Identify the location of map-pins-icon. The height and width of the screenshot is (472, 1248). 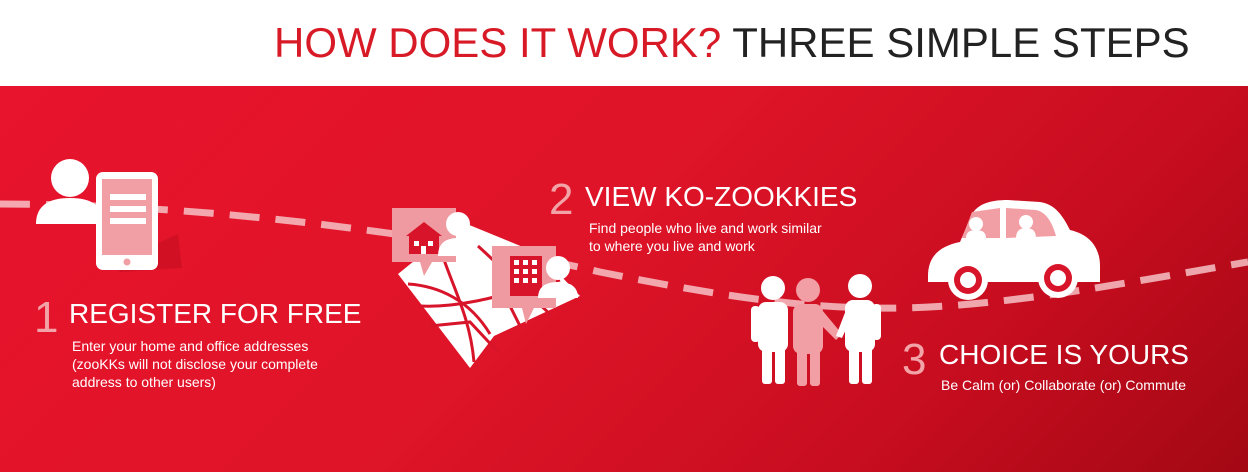
(486, 288).